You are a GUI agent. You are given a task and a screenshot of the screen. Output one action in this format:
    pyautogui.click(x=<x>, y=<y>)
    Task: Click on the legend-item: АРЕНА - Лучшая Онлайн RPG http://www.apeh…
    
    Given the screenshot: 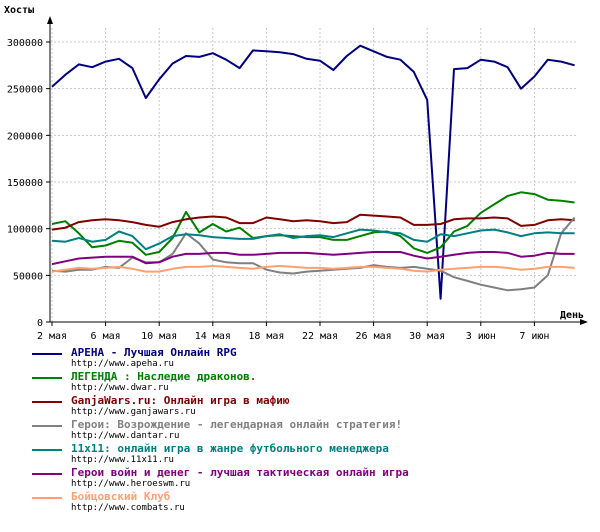 What is the action you would take?
    pyautogui.click(x=310, y=357)
    